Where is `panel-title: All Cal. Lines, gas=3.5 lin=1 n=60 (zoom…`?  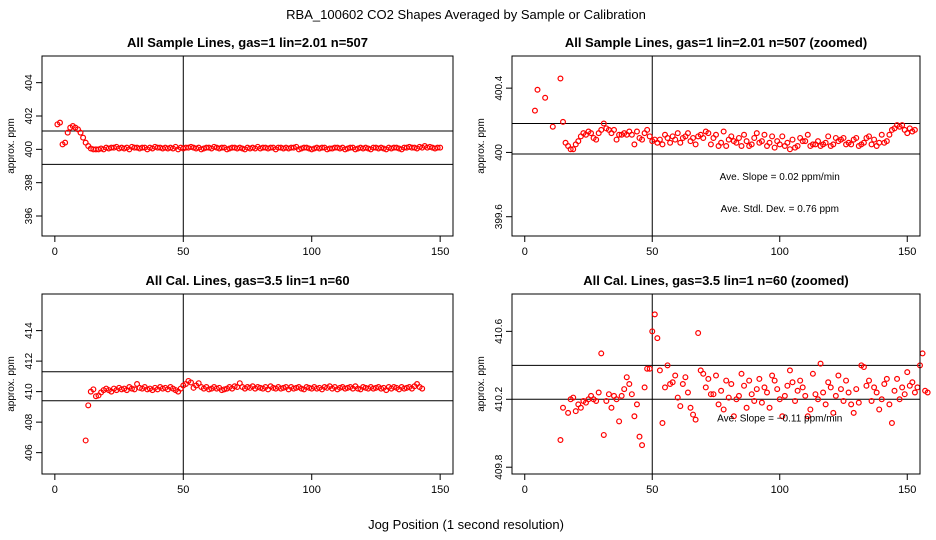
panel-title: All Cal. Lines, gas=3.5 lin=1 n=60 (zoom… is located at coordinates (716, 280).